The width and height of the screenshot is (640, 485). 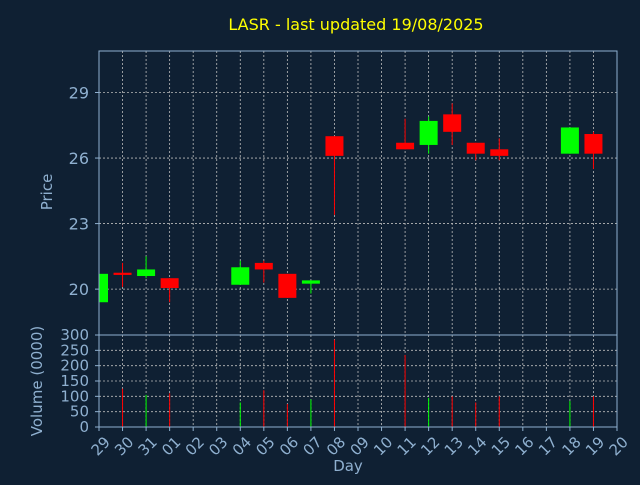 What do you see at coordinates (79, 412) in the screenshot?
I see `volume-tick-label: 50` at bounding box center [79, 412].